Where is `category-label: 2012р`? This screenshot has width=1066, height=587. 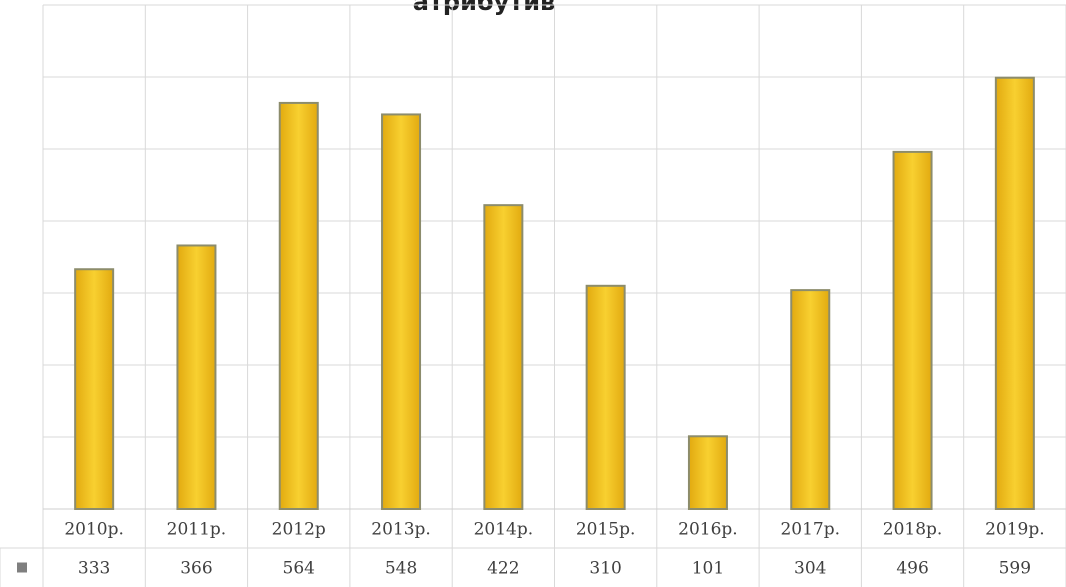 category-label: 2012р is located at coordinates (299, 530).